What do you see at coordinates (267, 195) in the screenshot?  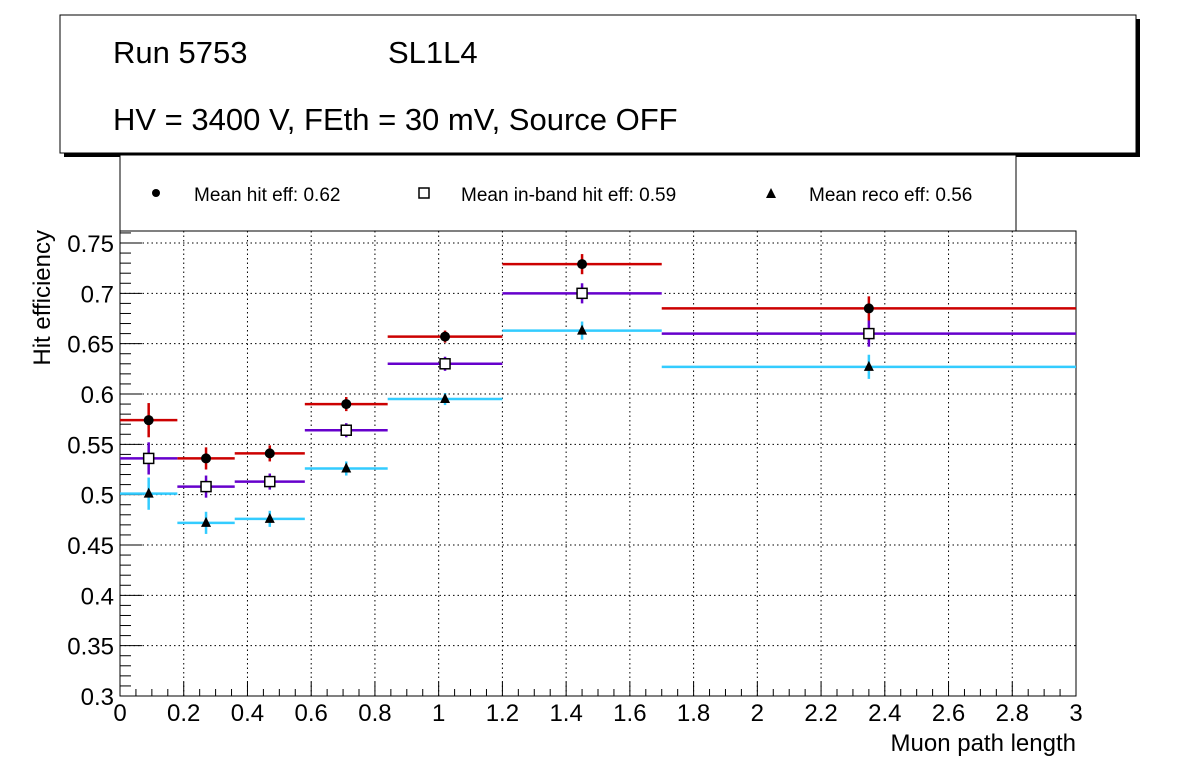 I see `legend-entry-hit: Mean hit eff: 0.62` at bounding box center [267, 195].